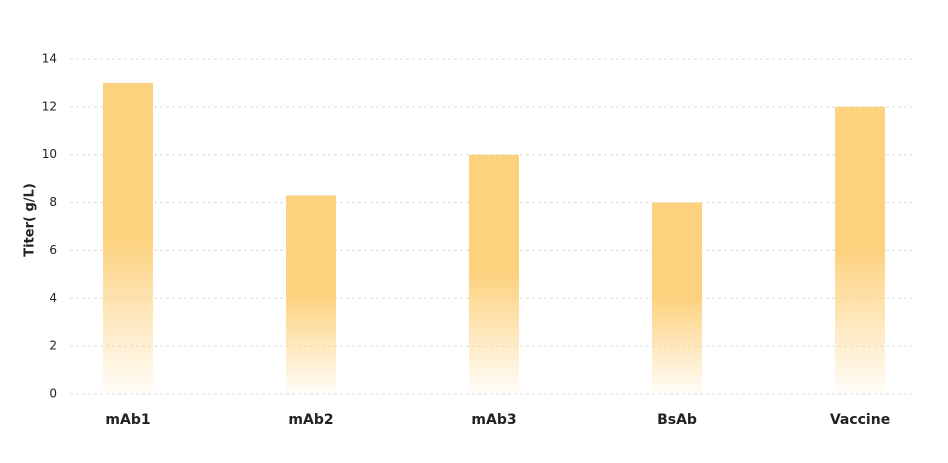 Image resolution: width=948 pixels, height=463 pixels. What do you see at coordinates (49, 154) in the screenshot?
I see `y-tick-label: 10` at bounding box center [49, 154].